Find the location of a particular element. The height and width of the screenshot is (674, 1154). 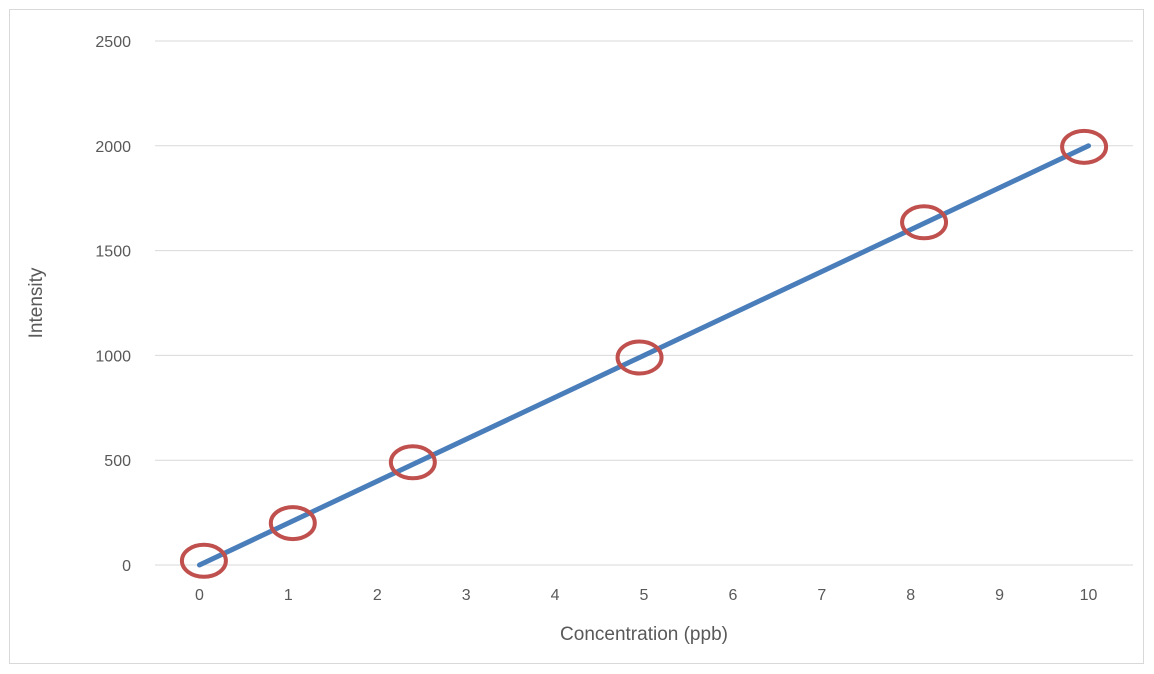

x-tick-label: 8 is located at coordinates (910, 595).